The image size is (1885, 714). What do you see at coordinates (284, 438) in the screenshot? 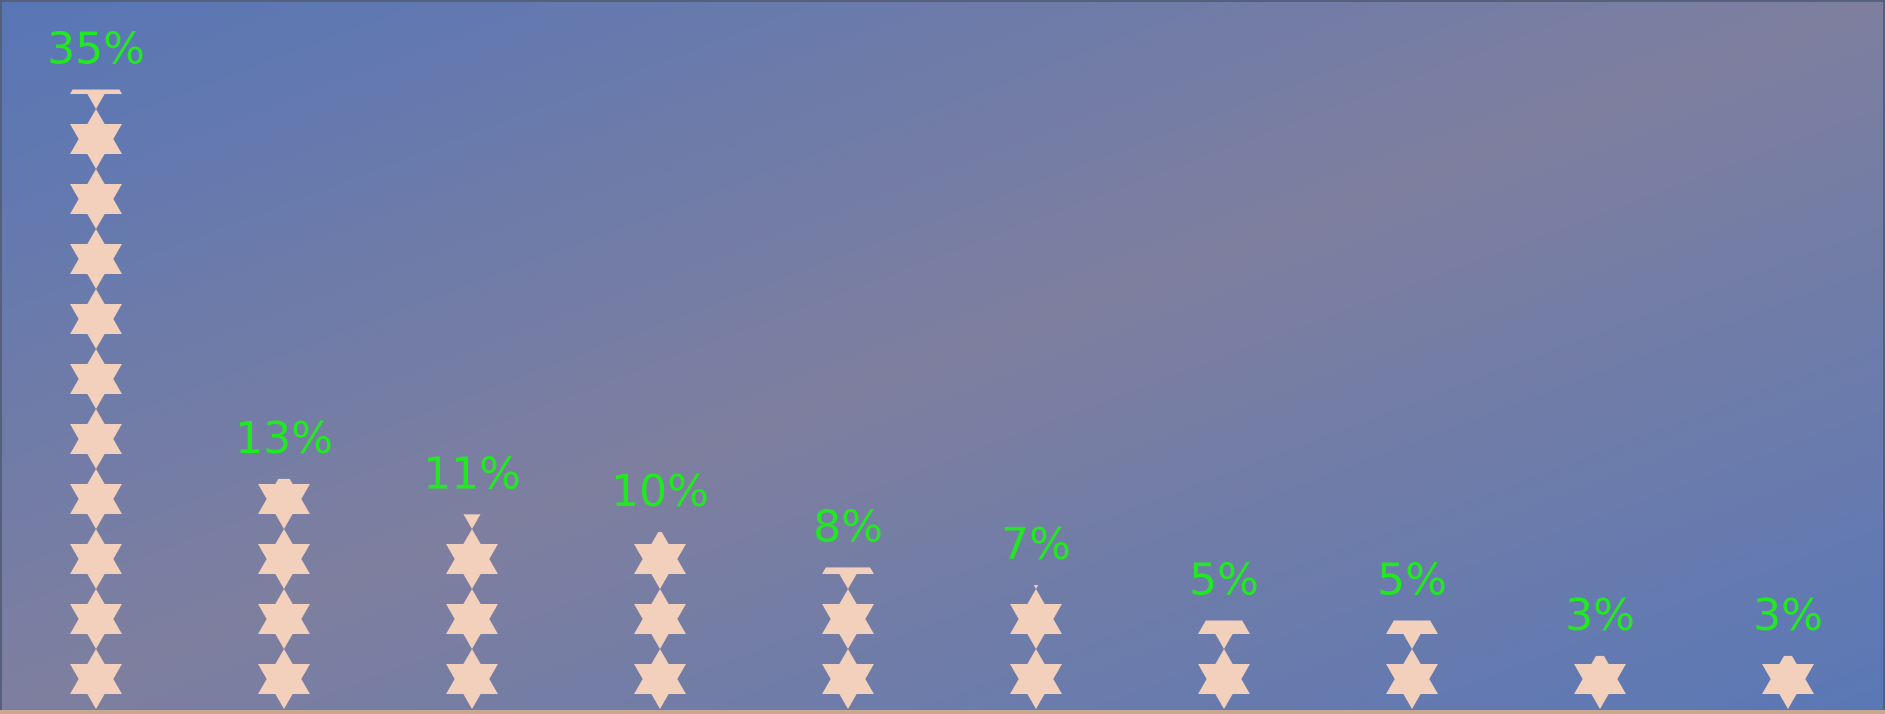
I see `value-label: 13%` at bounding box center [284, 438].